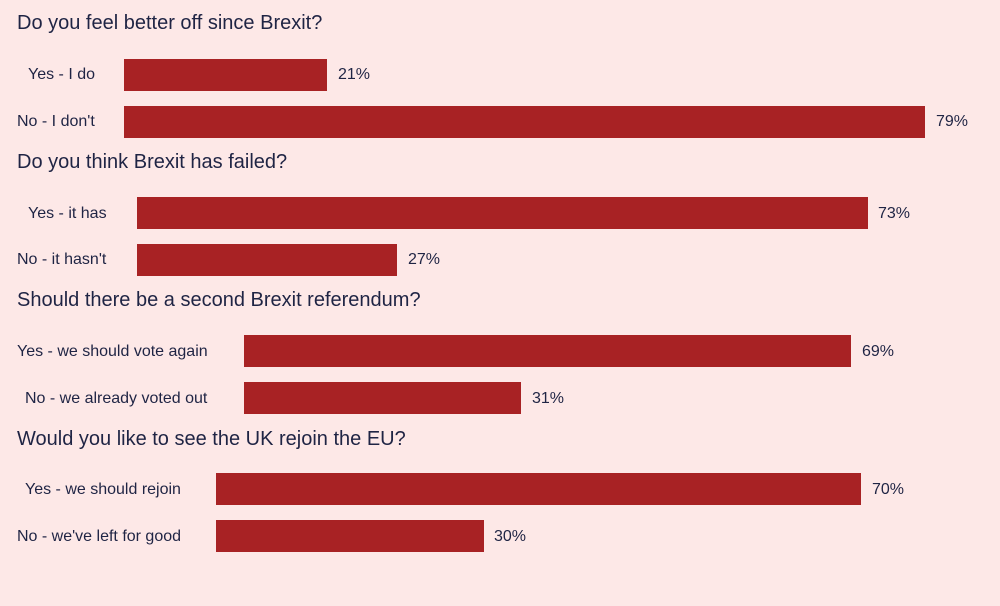  I want to click on answer-percentage: 21%, so click(354, 74).